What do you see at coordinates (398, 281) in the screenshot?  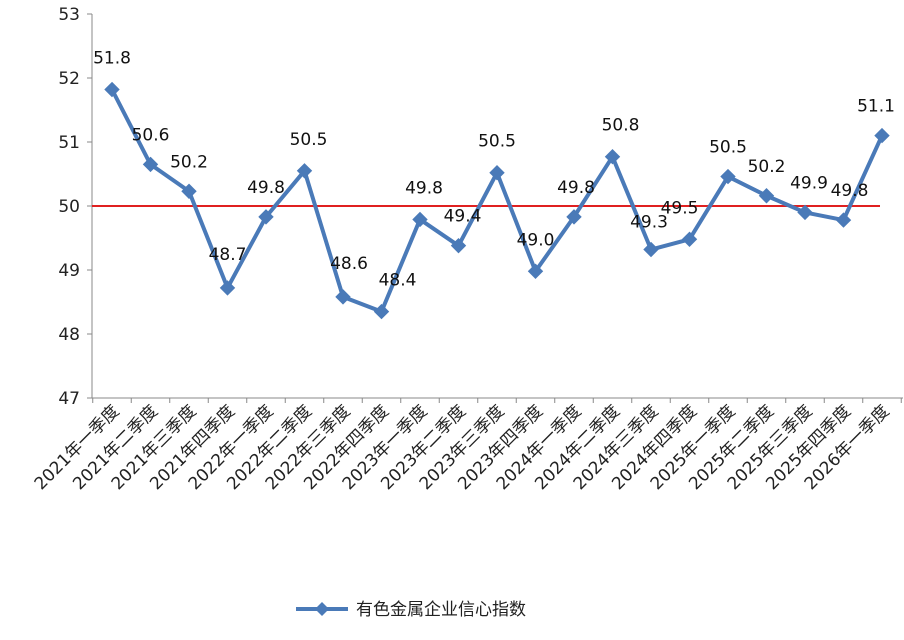 I see `data-label: 48.4` at bounding box center [398, 281].